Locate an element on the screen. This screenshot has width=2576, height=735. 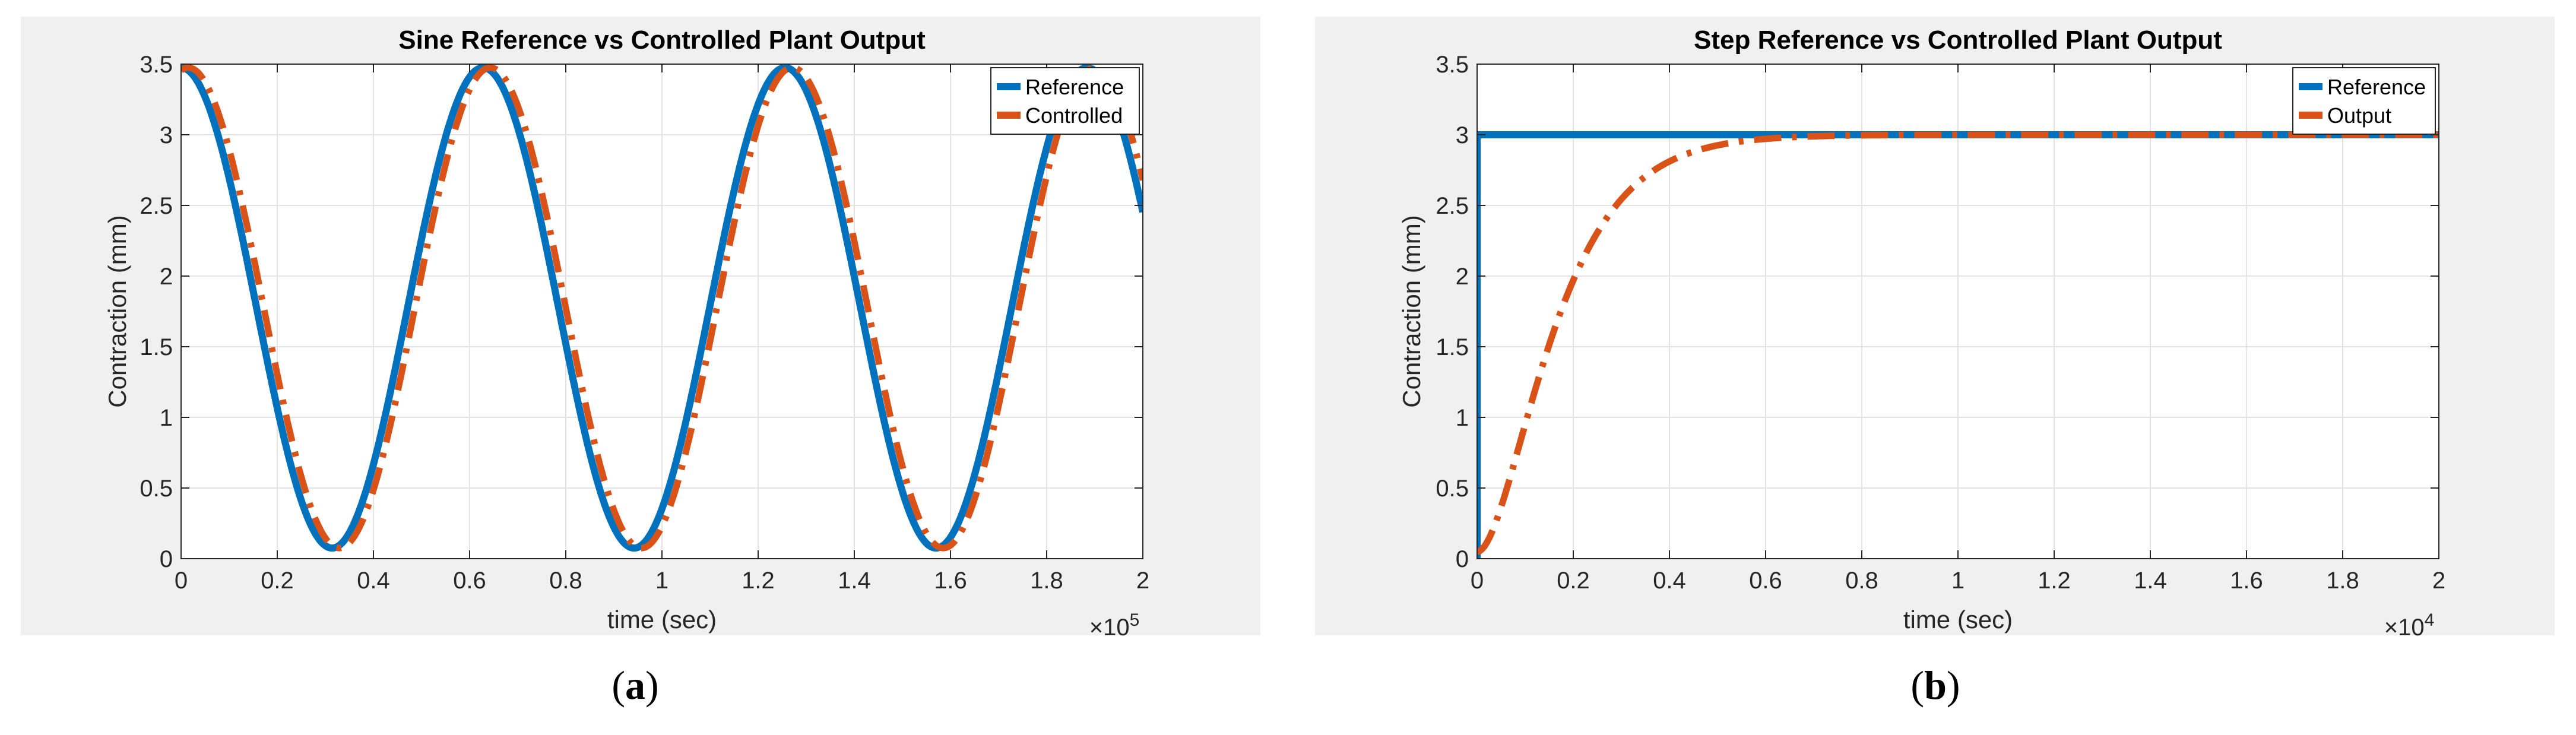
caption-b: (b) is located at coordinates (1935, 686).